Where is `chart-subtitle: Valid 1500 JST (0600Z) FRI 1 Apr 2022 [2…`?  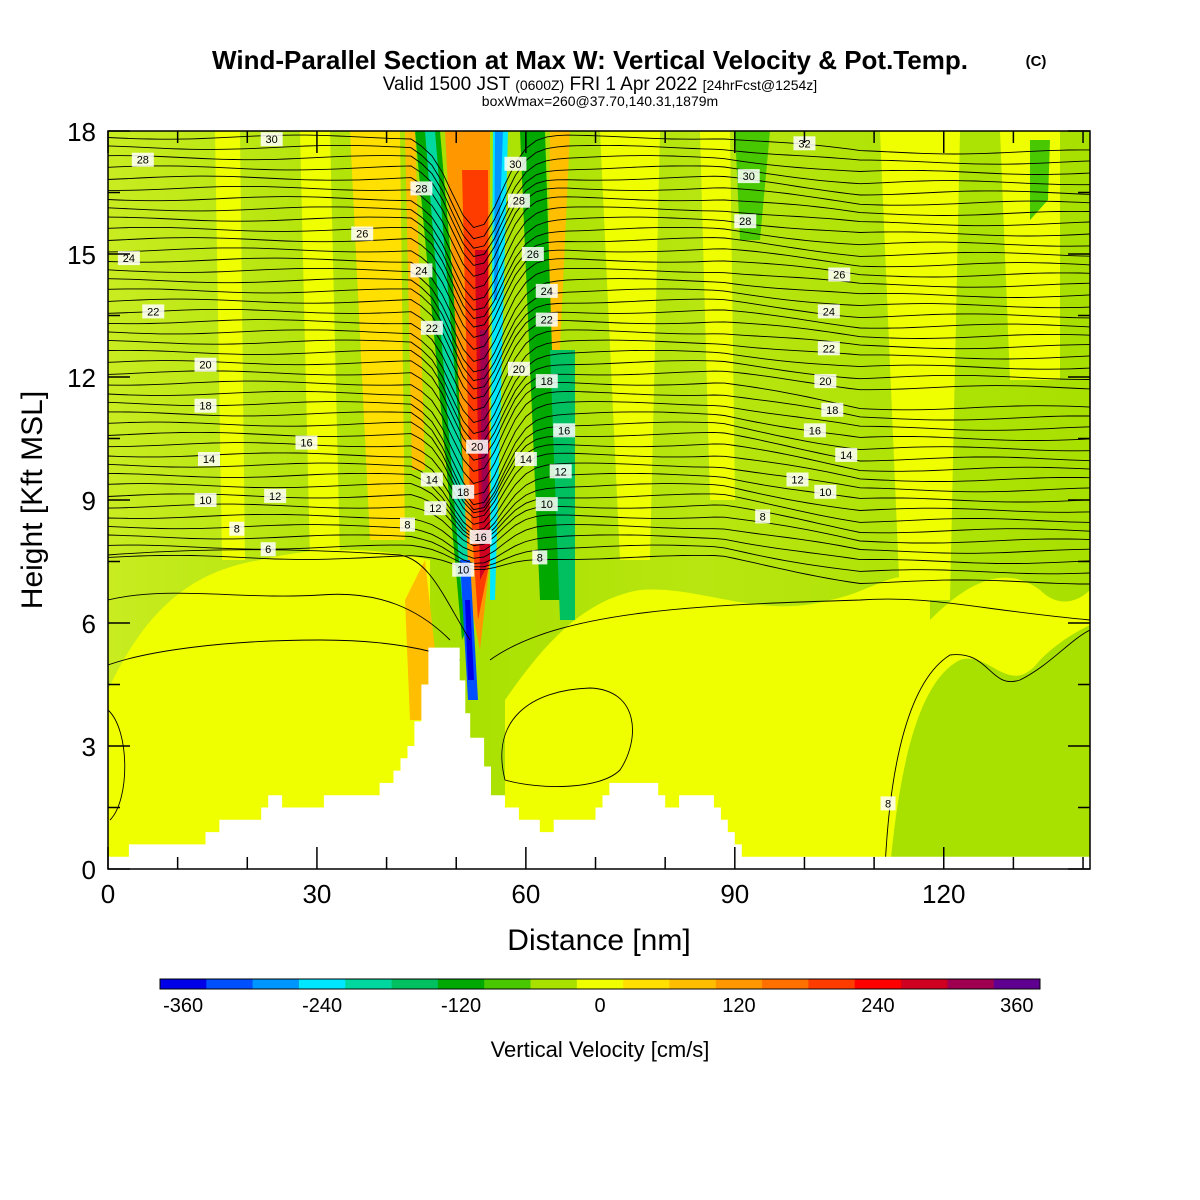
chart-subtitle: Valid 1500 JST (0600Z) FRI 1 Apr 2022 [2… is located at coordinates (600, 84).